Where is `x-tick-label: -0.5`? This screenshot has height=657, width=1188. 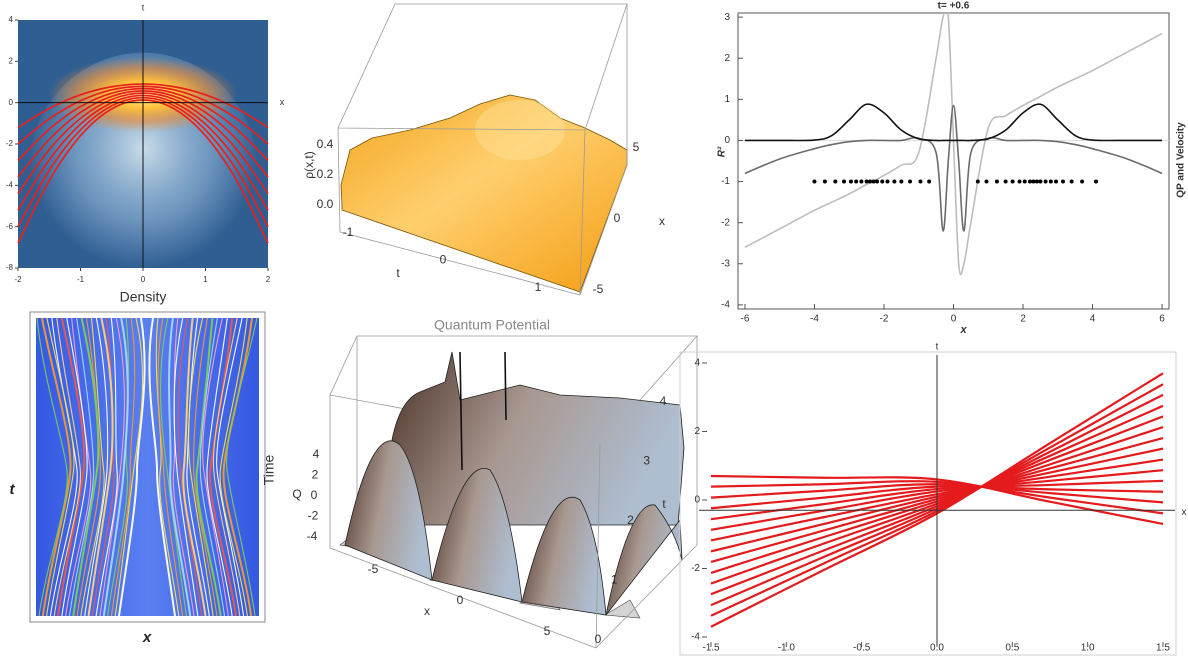 x-tick-label: -0.5 is located at coordinates (862, 648).